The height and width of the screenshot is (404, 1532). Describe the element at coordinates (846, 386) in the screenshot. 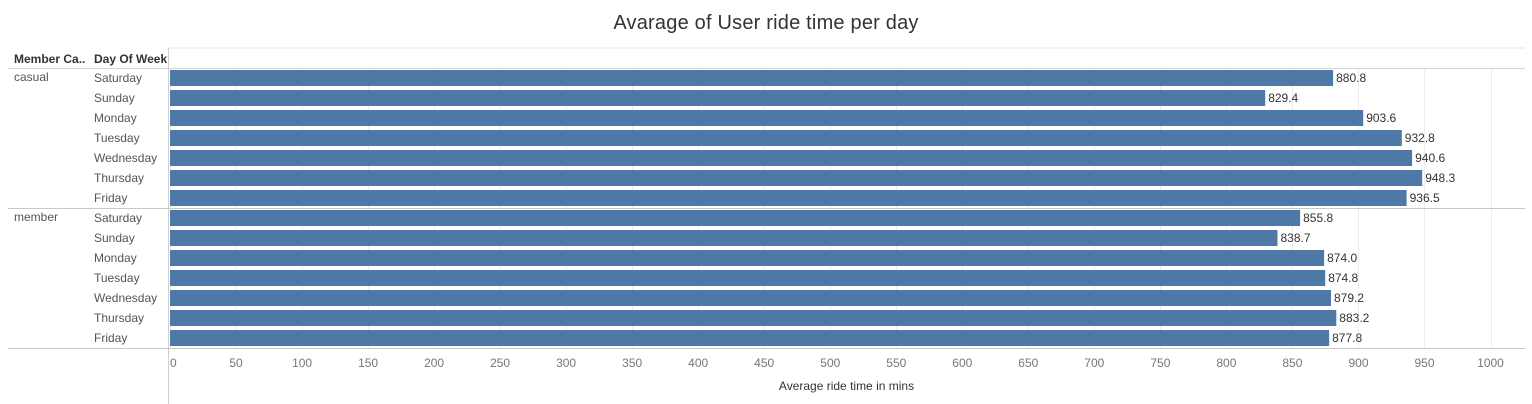

I see `x-axis-title: Average ride time in mins` at that location.